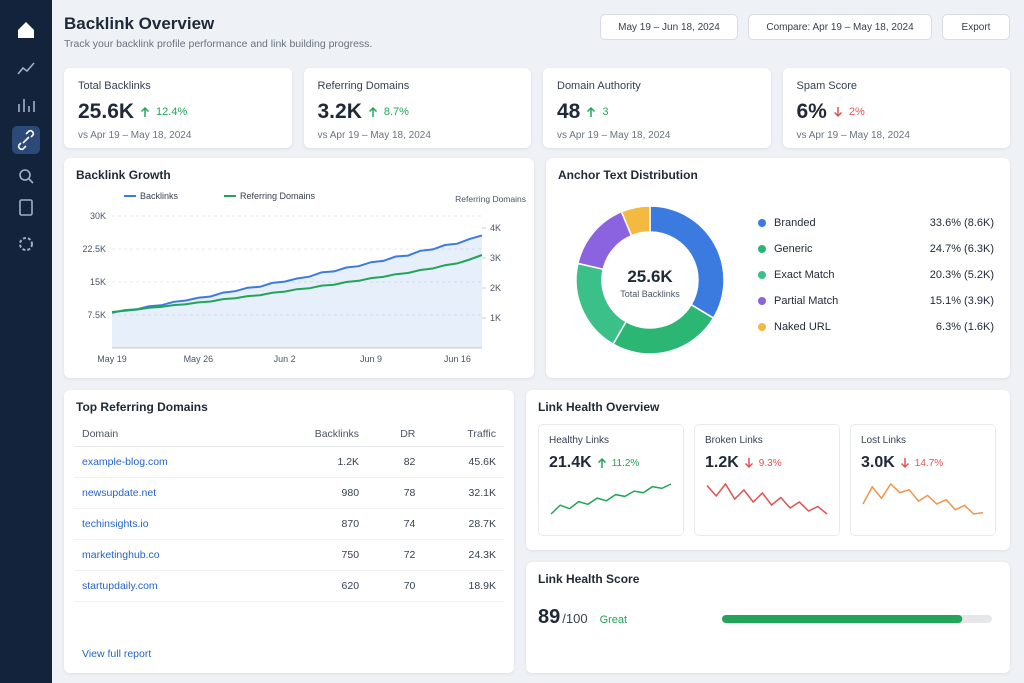 The height and width of the screenshot is (683, 1024). What do you see at coordinates (26, 341) in the screenshot?
I see `sidebar` at bounding box center [26, 341].